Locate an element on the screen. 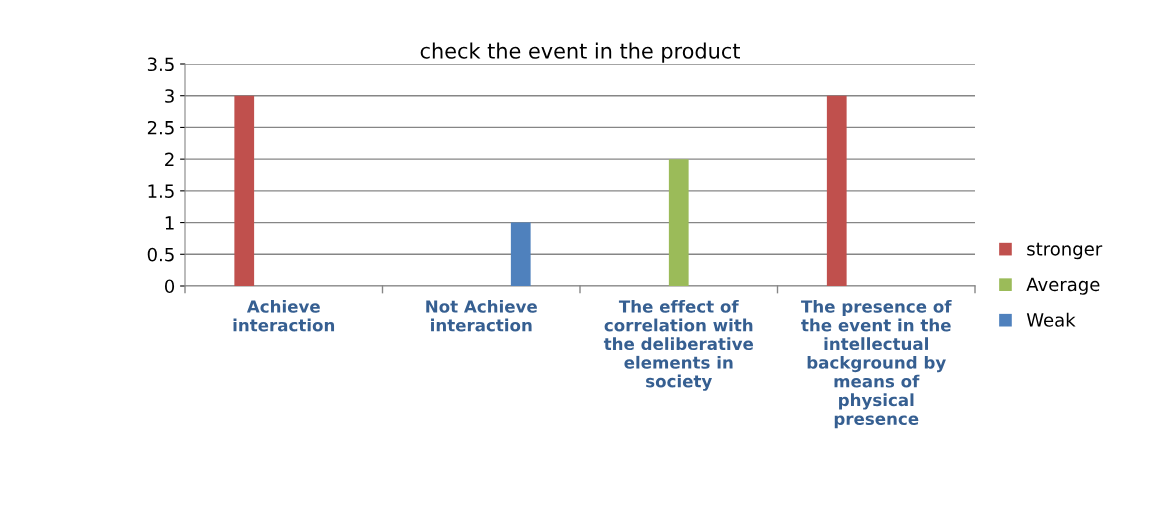 The height and width of the screenshot is (532, 1166). x-tick-label: Achieve interaction is located at coordinates (284, 315).